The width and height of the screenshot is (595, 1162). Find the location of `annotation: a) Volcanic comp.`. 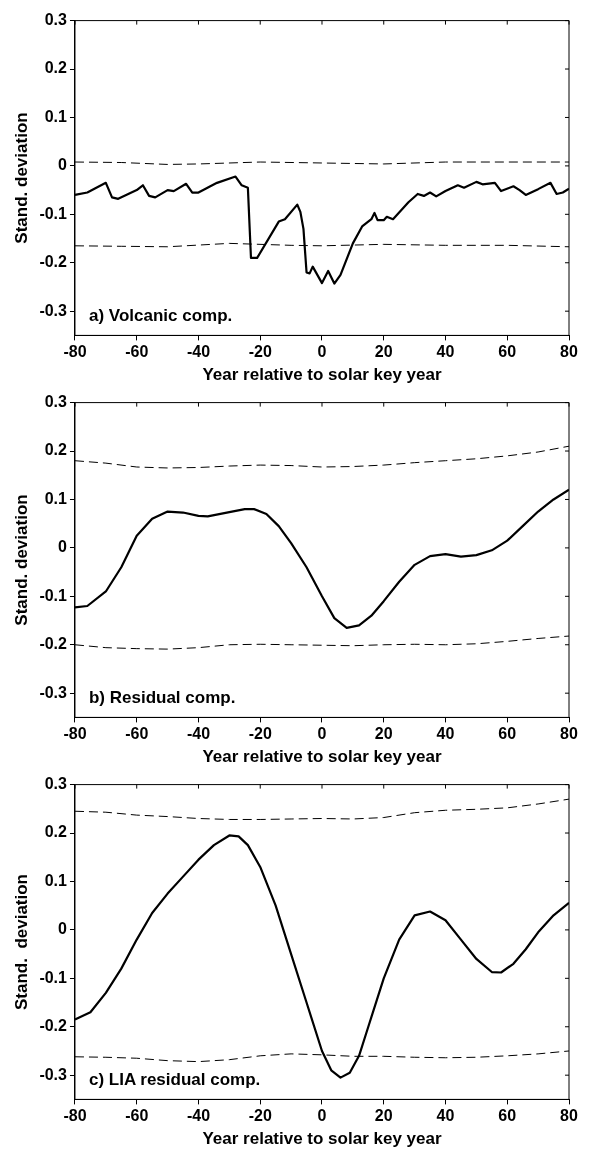

annotation: a) Volcanic comp. is located at coordinates (160, 316).